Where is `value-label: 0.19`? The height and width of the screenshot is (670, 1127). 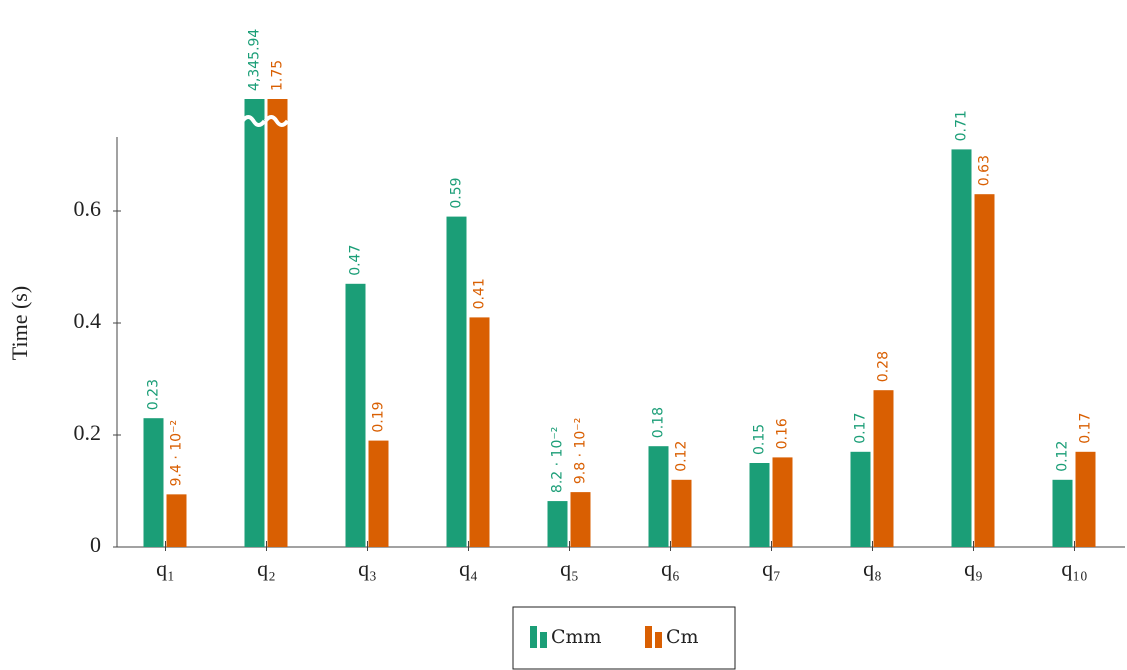 value-label: 0.19 is located at coordinates (379, 416).